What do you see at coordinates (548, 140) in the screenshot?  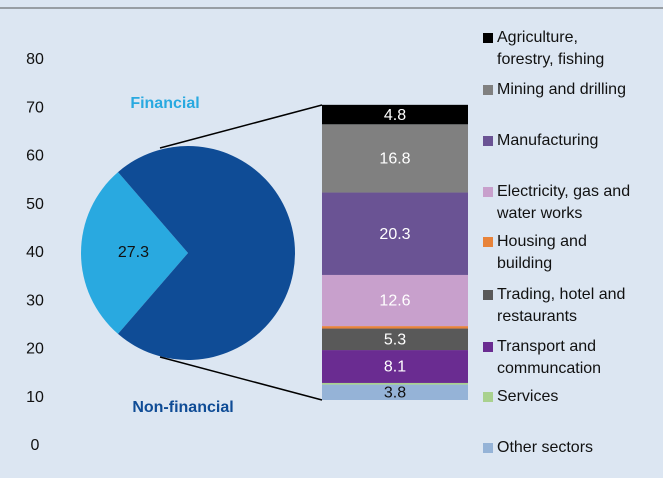 I see `legend-label: Manufacturing` at bounding box center [548, 140].